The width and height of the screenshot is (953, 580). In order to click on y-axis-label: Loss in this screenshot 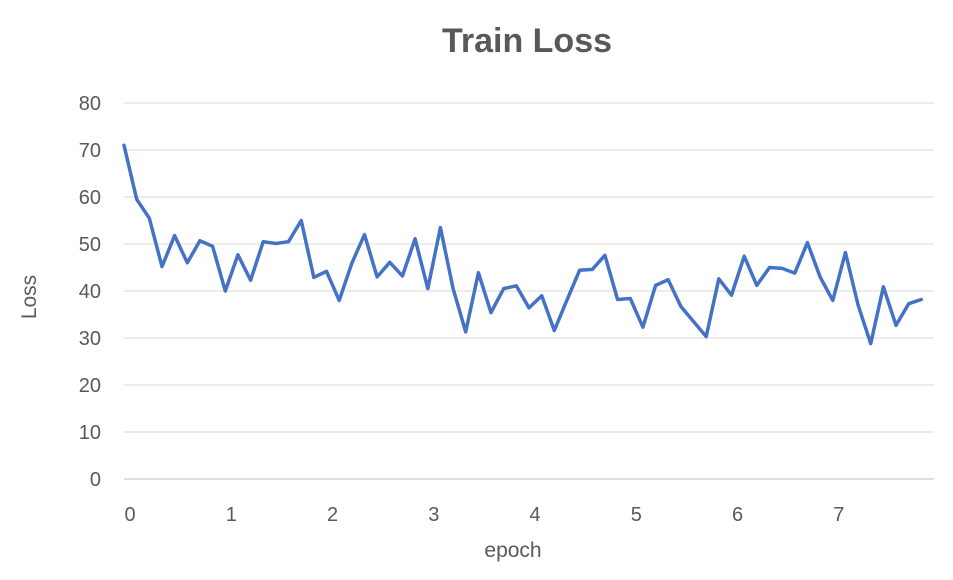, I will do `click(29, 297)`.